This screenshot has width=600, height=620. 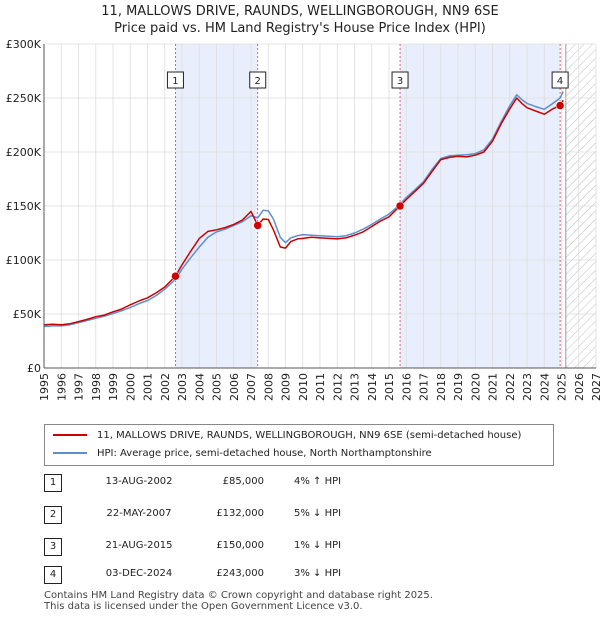 I want to click on transaction-date: 21-AUG-2015, so click(x=139, y=545).